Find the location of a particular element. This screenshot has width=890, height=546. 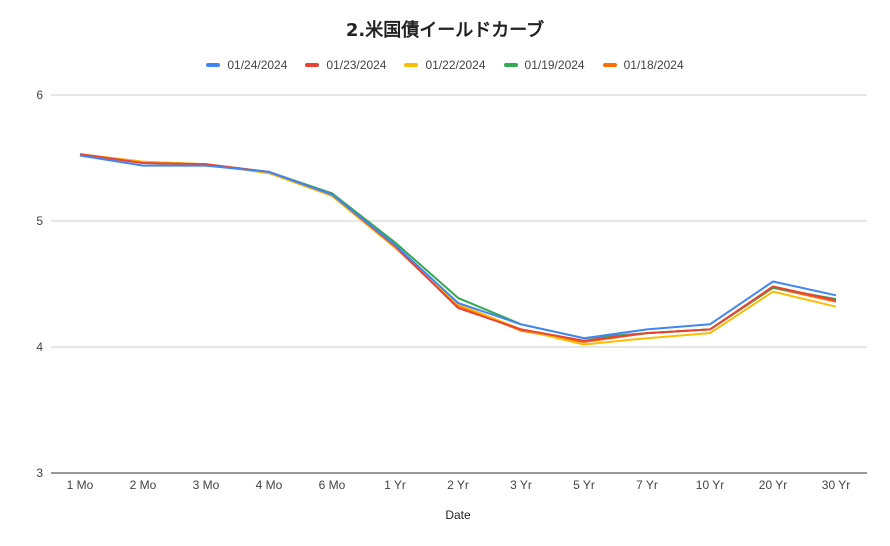

legend-item: 01/22/2024 is located at coordinates (445, 65).